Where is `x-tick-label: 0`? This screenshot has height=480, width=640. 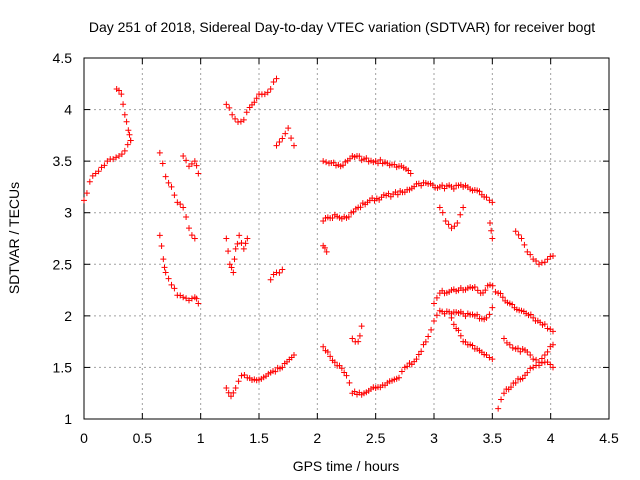
x-tick-label: 0 is located at coordinates (84, 438).